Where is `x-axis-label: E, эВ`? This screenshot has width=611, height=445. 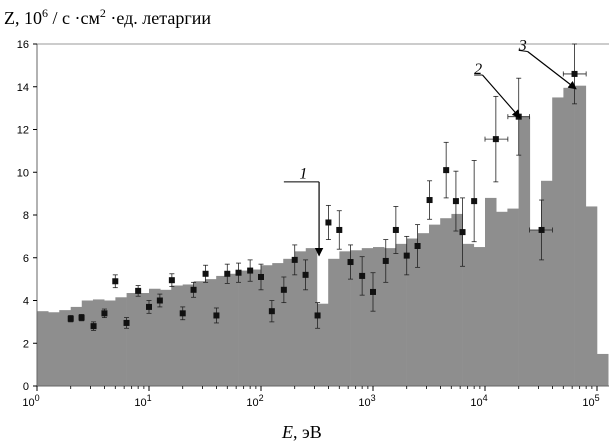 x-axis-label: E, эВ is located at coordinates (301, 432).